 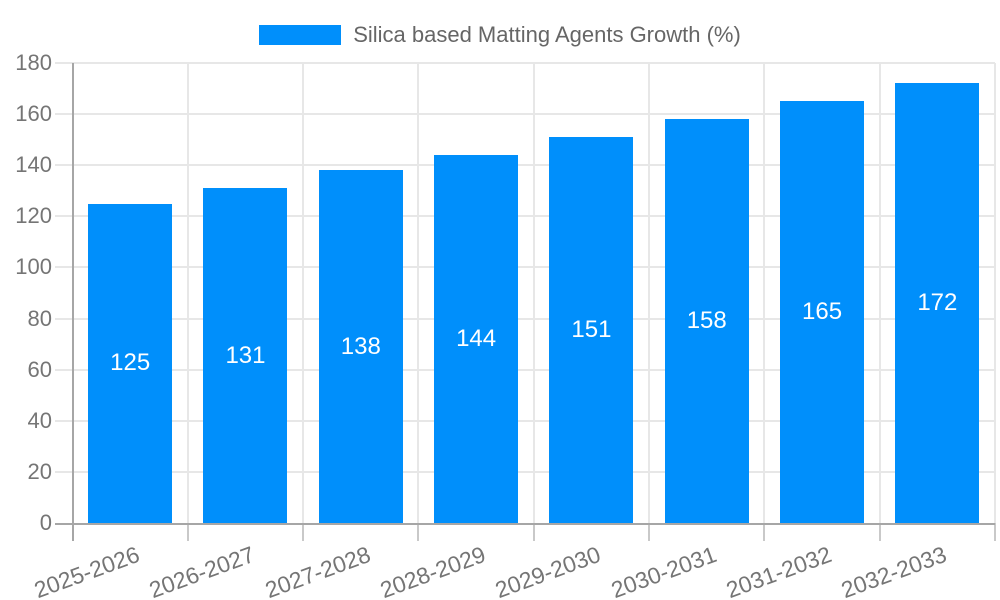 I want to click on y-tick-label: 0, so click(x=45, y=522).